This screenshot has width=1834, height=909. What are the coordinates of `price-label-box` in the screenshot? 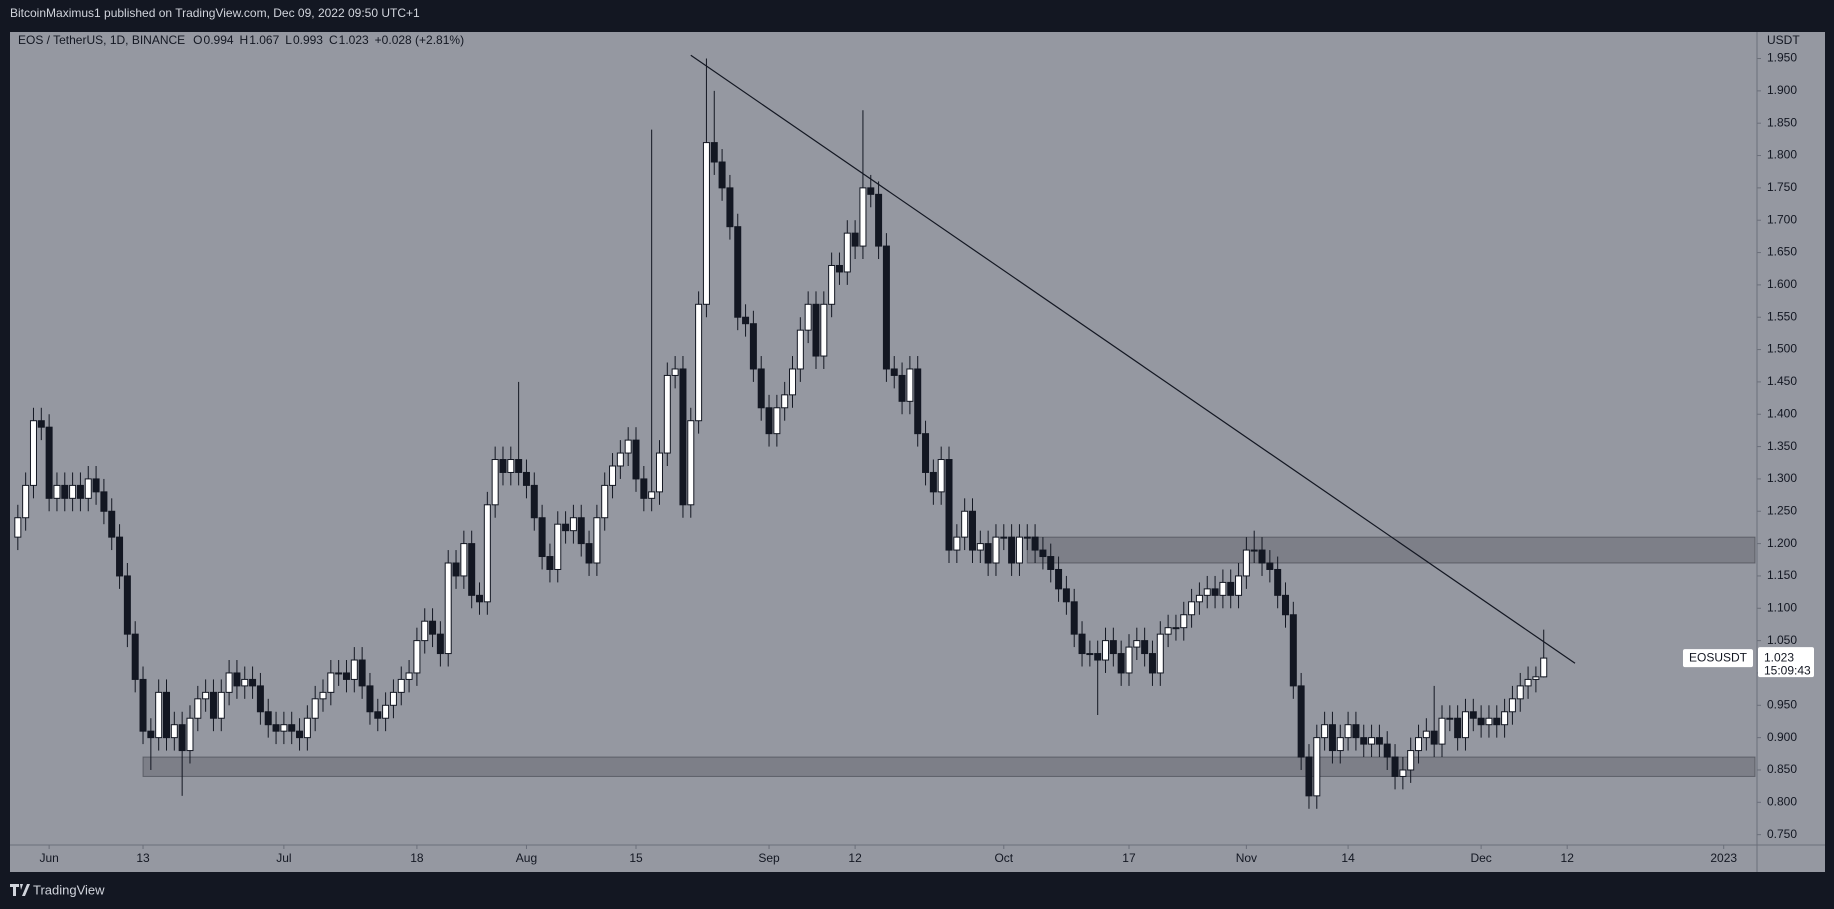 It's located at (1786, 662).